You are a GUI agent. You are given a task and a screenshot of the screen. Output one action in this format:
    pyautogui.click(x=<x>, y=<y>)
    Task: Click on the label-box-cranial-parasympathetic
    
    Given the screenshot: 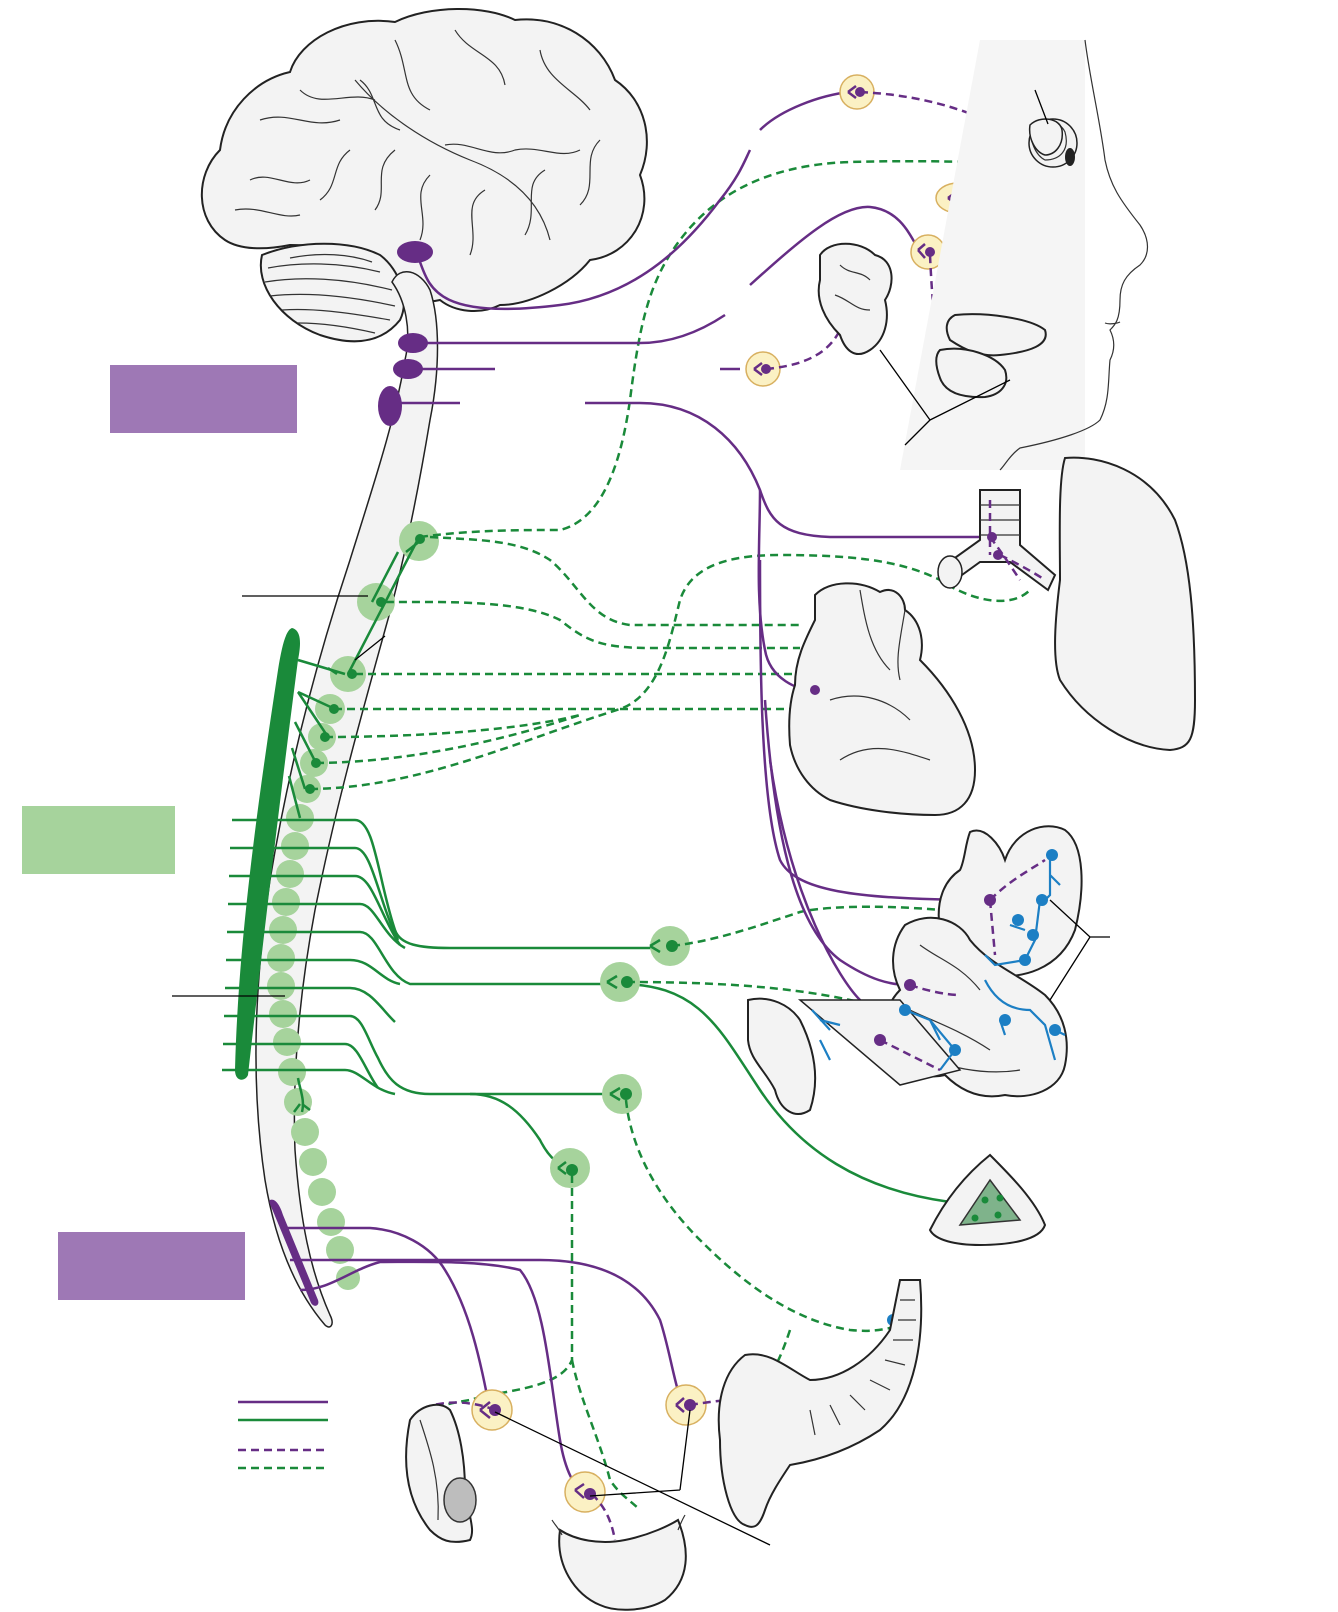 What is the action you would take?
    pyautogui.click(x=203, y=399)
    